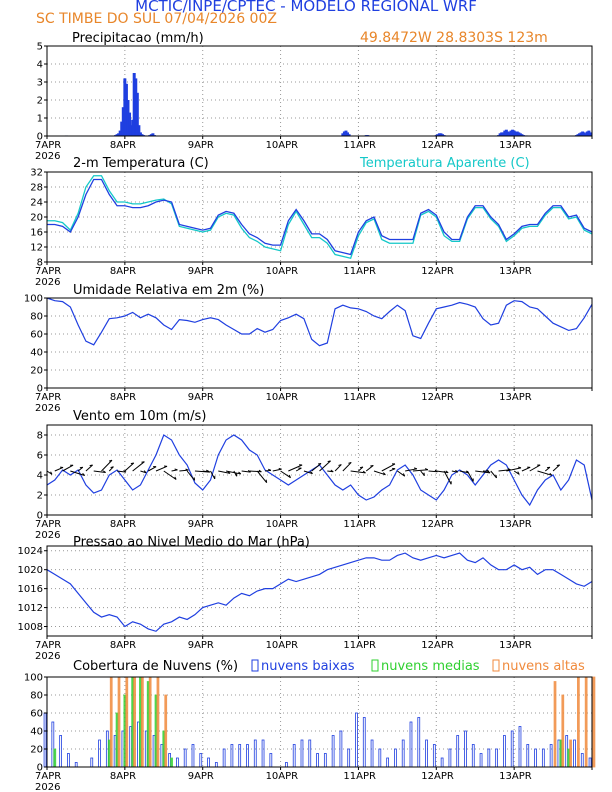 This screenshot has width=612, height=792. Describe the element at coordinates (36, 696) in the screenshot. I see `y-tick-label: 80` at that location.